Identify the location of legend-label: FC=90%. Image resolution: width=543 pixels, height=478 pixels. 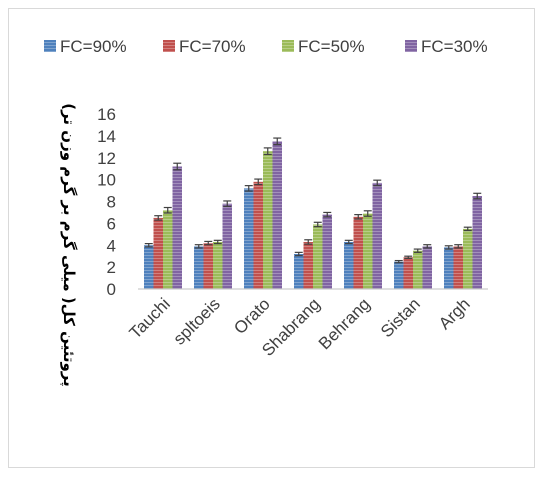
(93, 46).